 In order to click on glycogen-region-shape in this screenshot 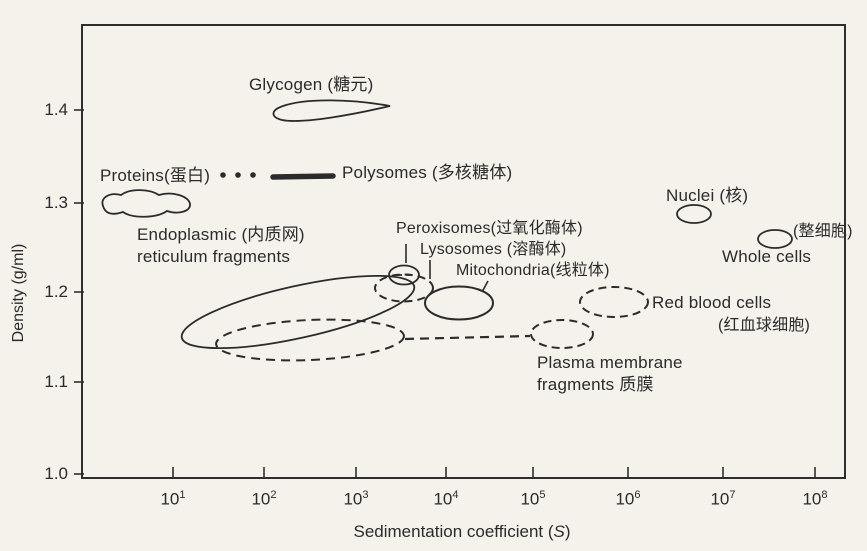, I will do `click(331, 110)`.